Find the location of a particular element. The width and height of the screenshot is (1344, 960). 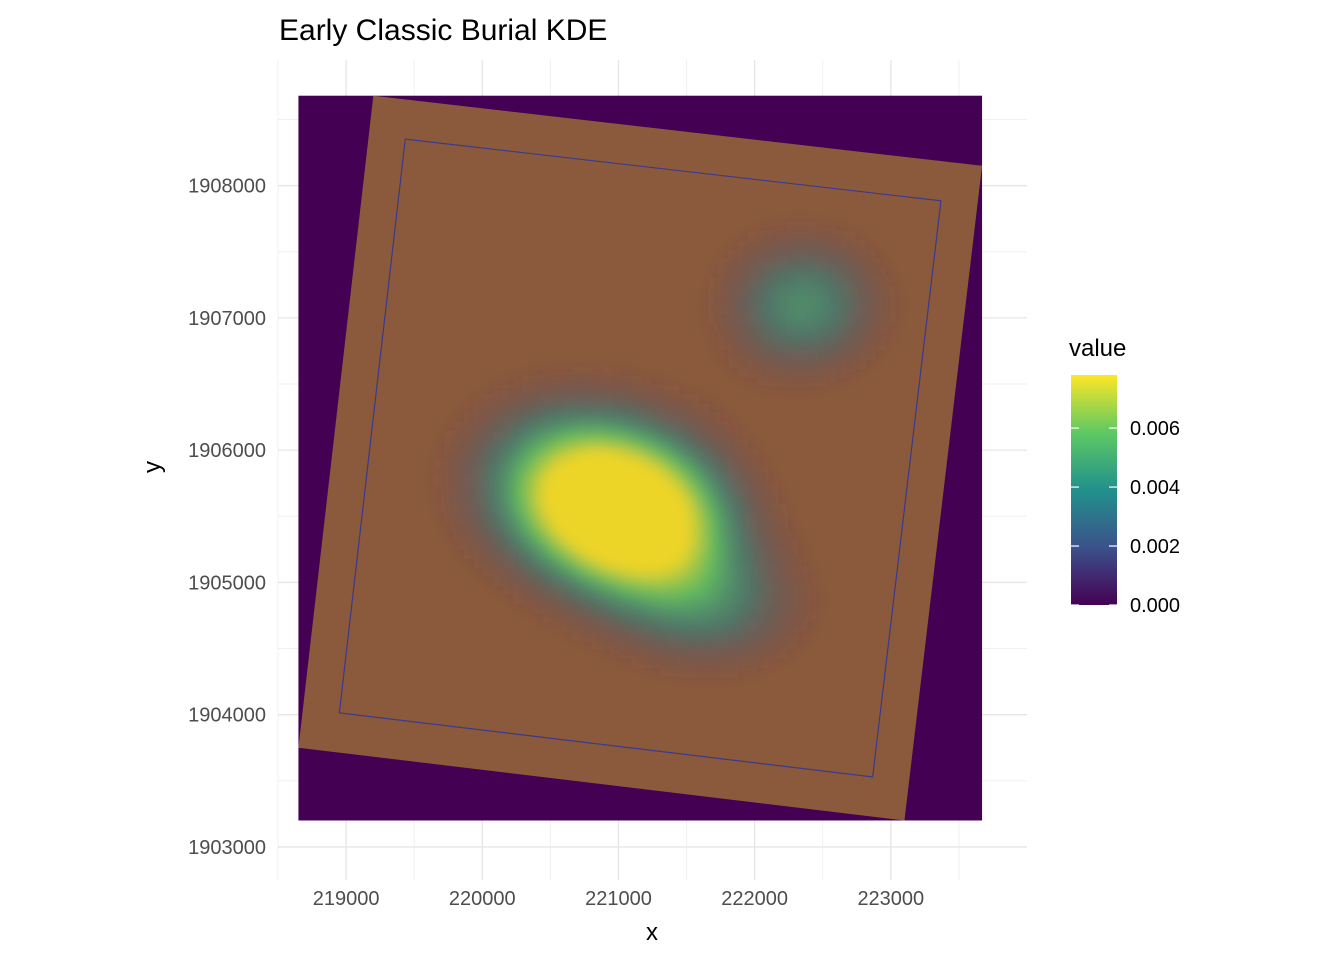

y-tick-label: 1906000 is located at coordinates (227, 451).